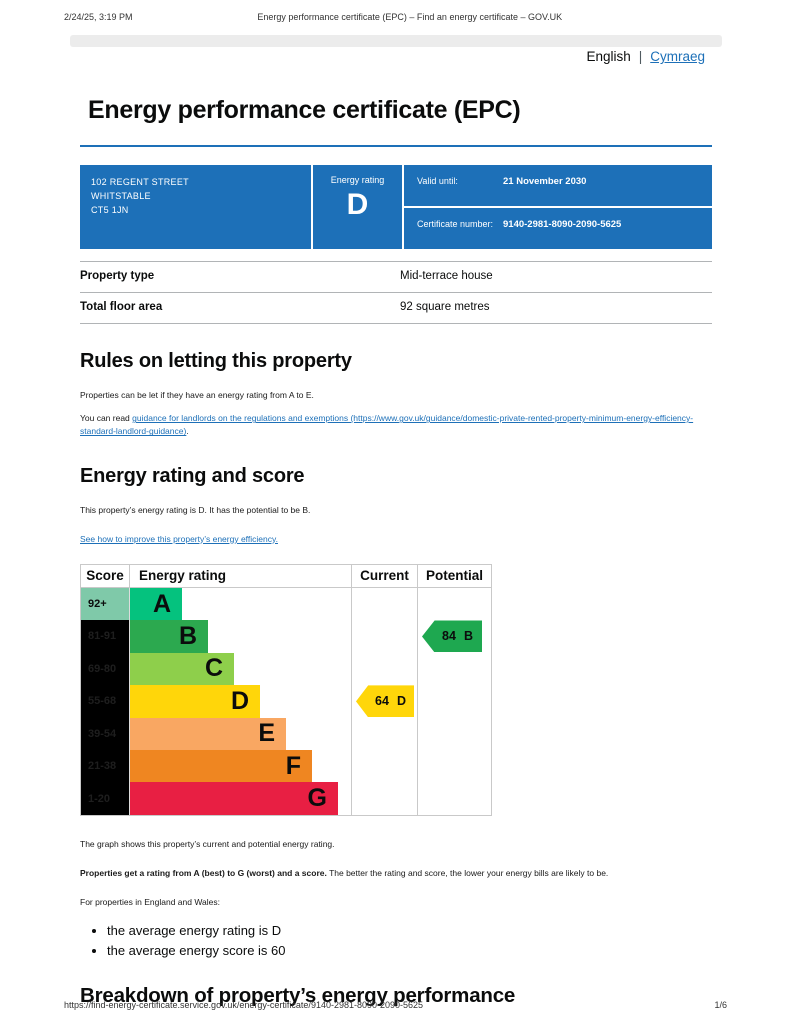 This screenshot has width=791, height=1024. What do you see at coordinates (396, 41) in the screenshot?
I see `collapsed-banner-bar` at bounding box center [396, 41].